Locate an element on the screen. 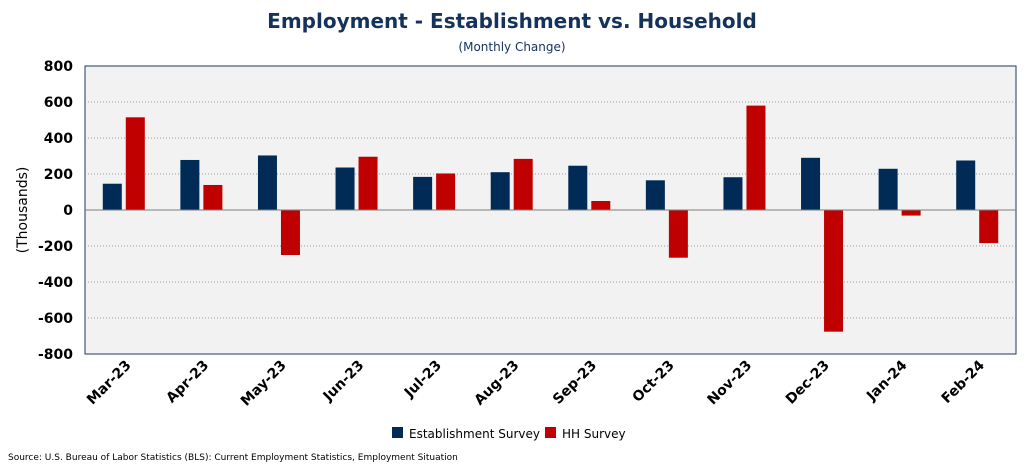 This screenshot has height=469, width=1024. x-tick-label: Mar-23 is located at coordinates (109, 383).